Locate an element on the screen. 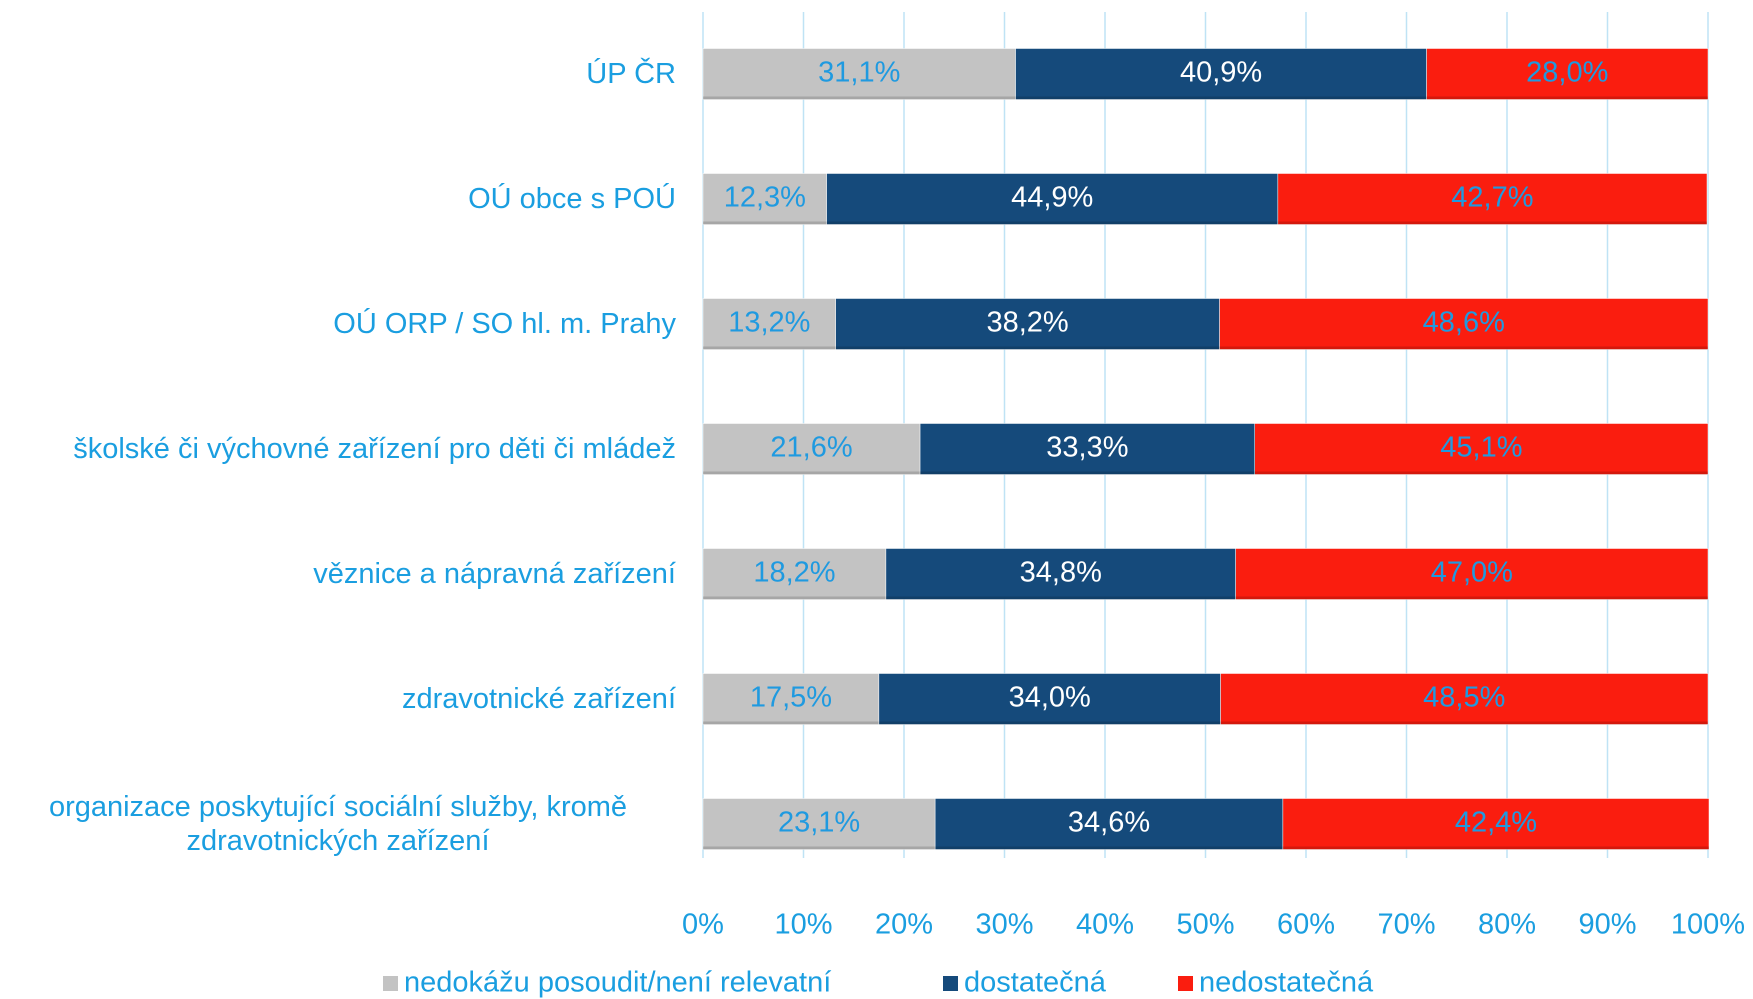 The width and height of the screenshot is (1753, 999). data-label: 28,0% is located at coordinates (1567, 73).